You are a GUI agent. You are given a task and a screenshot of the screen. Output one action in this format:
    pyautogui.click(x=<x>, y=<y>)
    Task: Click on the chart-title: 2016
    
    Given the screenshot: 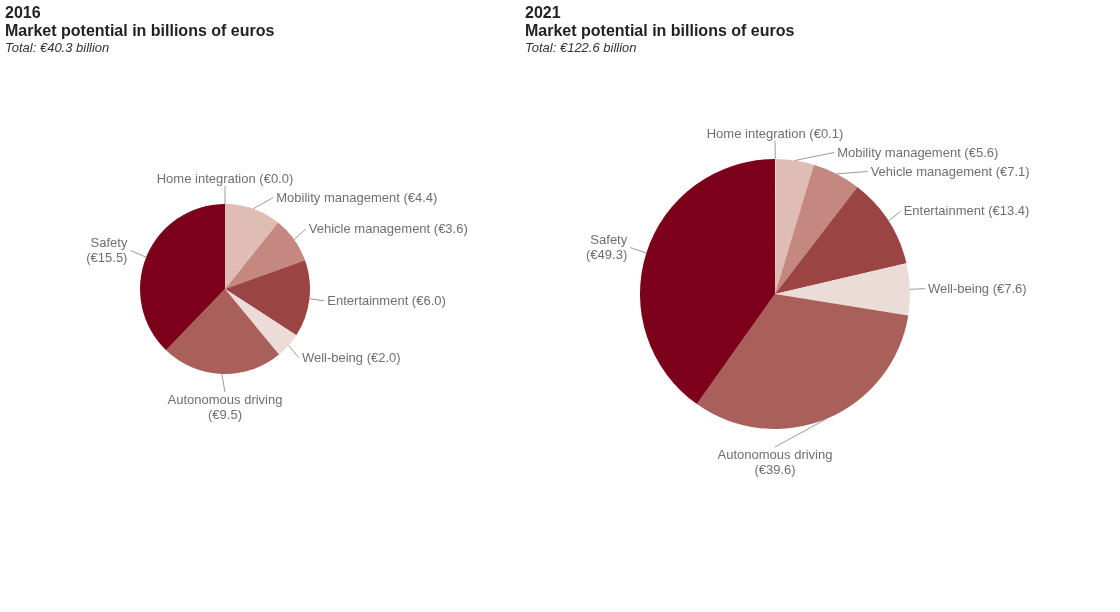 What is the action you would take?
    pyautogui.click(x=23, y=12)
    